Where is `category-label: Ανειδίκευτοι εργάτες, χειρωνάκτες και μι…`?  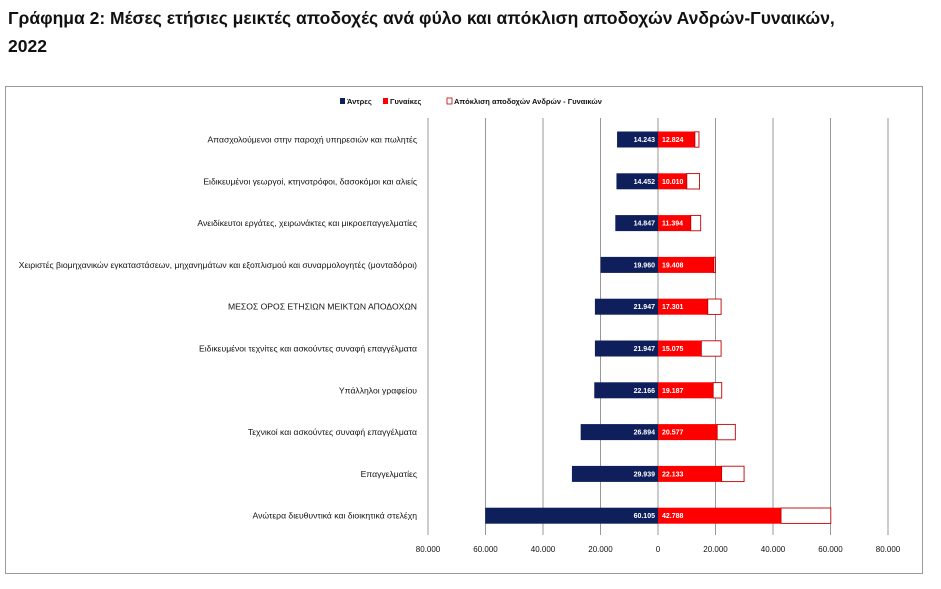 category-label: Ανειδίκευτοι εργάτες, χειρωνάκτες και μι… is located at coordinates (307, 223).